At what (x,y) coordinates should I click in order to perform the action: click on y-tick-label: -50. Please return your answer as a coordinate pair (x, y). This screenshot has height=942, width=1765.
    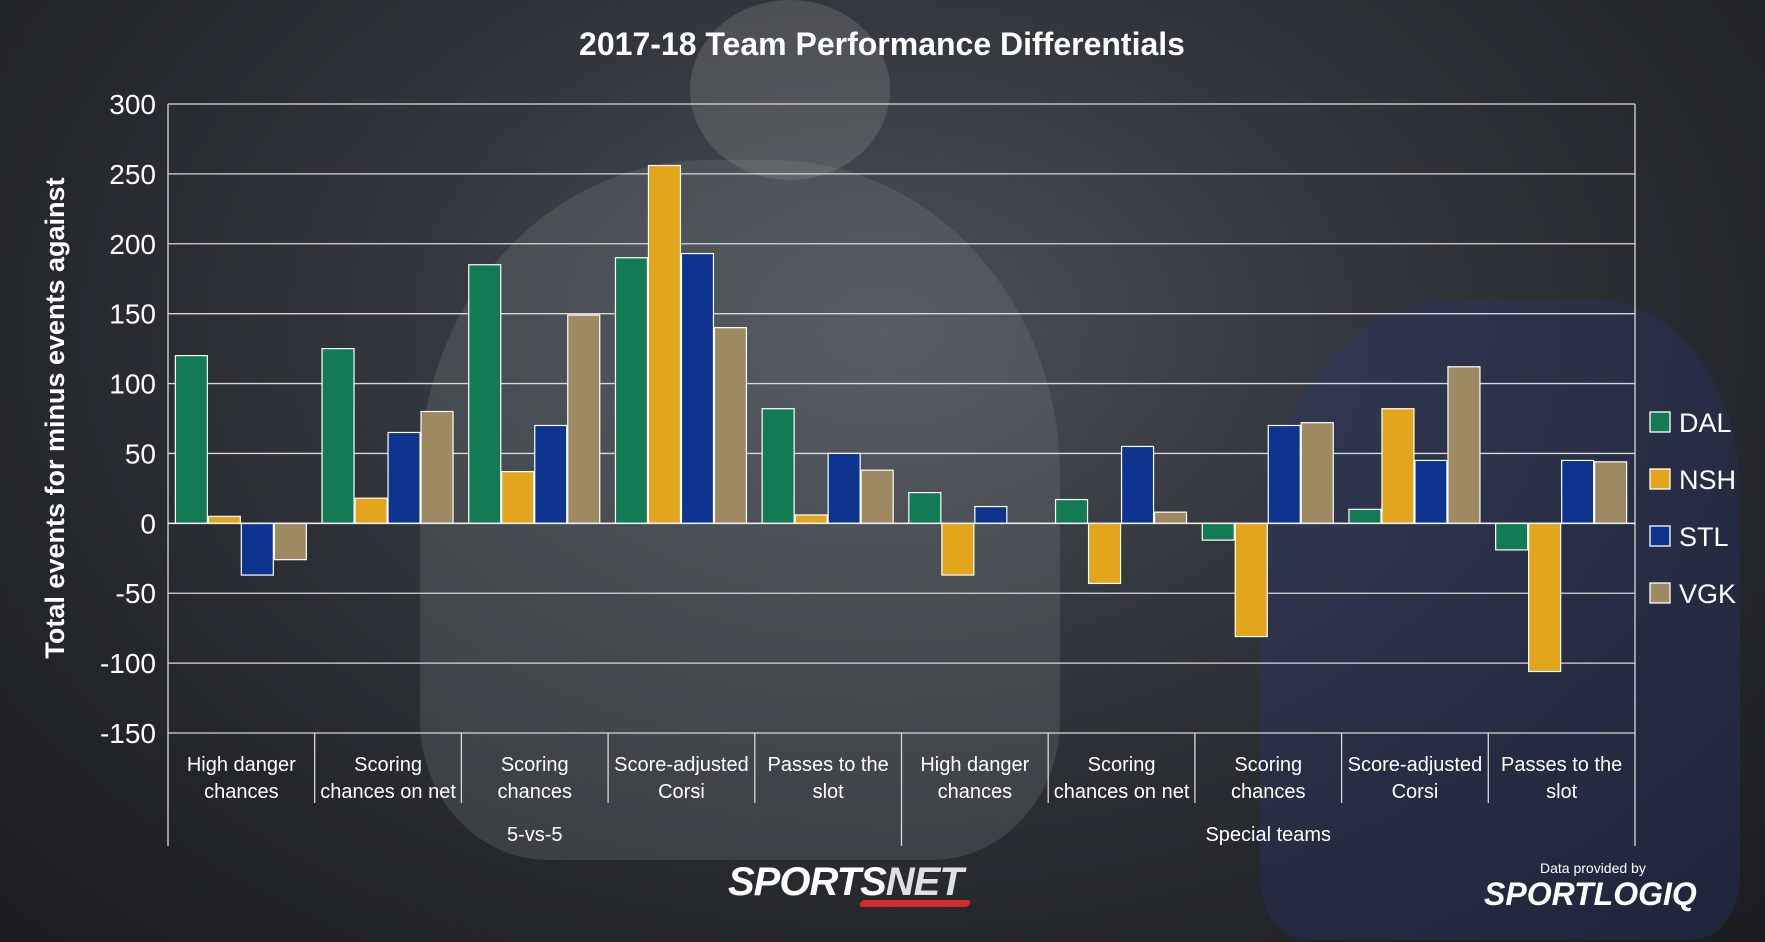
    Looking at the image, I should click on (136, 593).